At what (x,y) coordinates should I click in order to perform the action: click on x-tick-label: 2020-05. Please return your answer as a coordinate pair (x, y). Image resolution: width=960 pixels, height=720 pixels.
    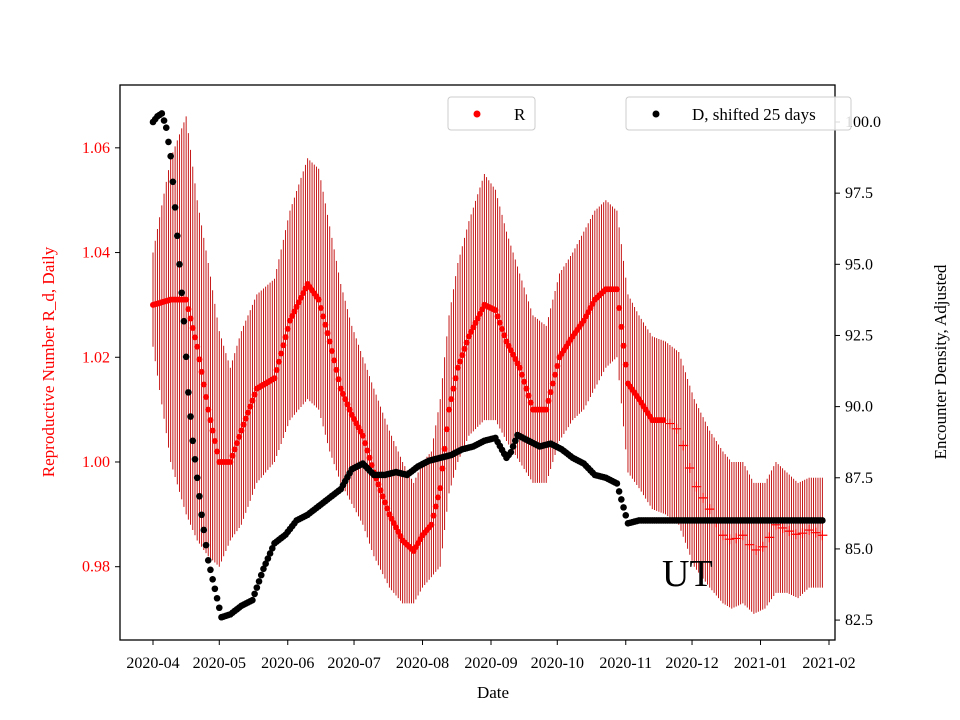
    Looking at the image, I should click on (219, 663).